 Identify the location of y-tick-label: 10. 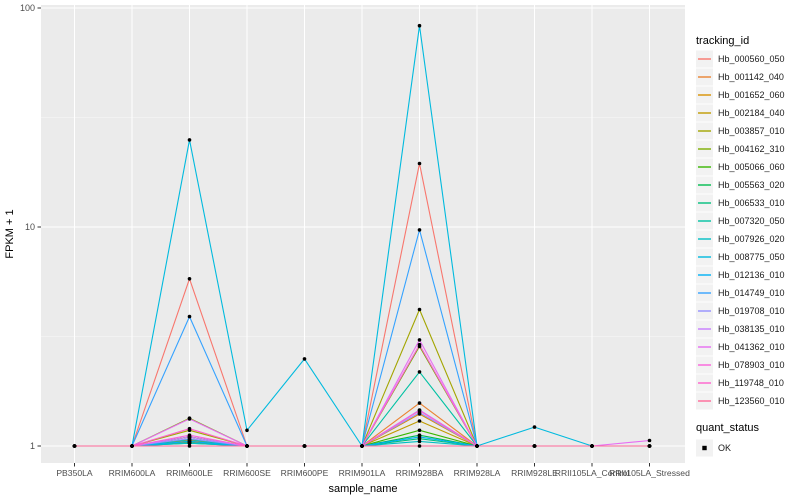
(30, 227).